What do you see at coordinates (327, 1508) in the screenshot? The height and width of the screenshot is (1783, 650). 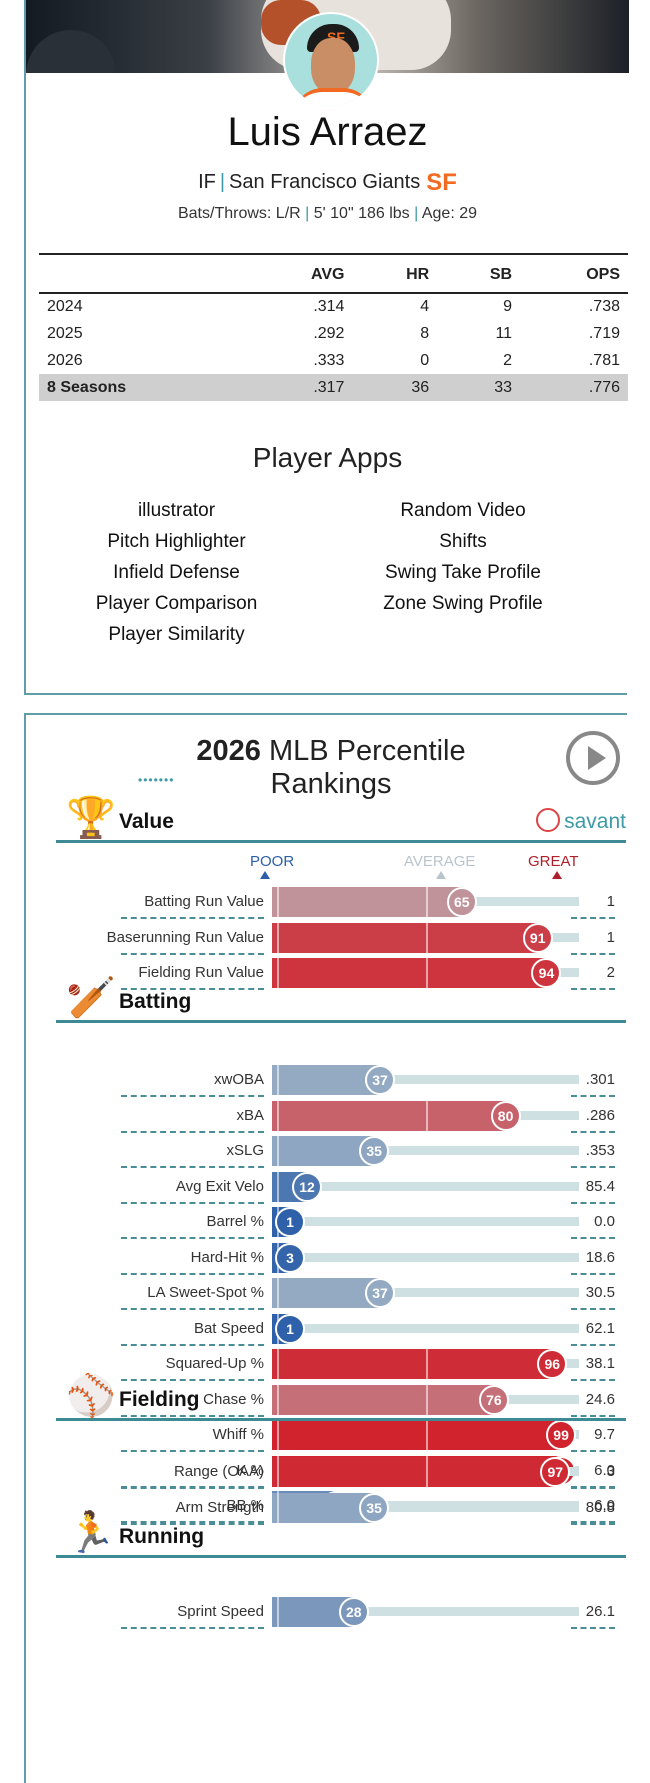 I see `metric-row: Arm Strength 35 80.8` at bounding box center [327, 1508].